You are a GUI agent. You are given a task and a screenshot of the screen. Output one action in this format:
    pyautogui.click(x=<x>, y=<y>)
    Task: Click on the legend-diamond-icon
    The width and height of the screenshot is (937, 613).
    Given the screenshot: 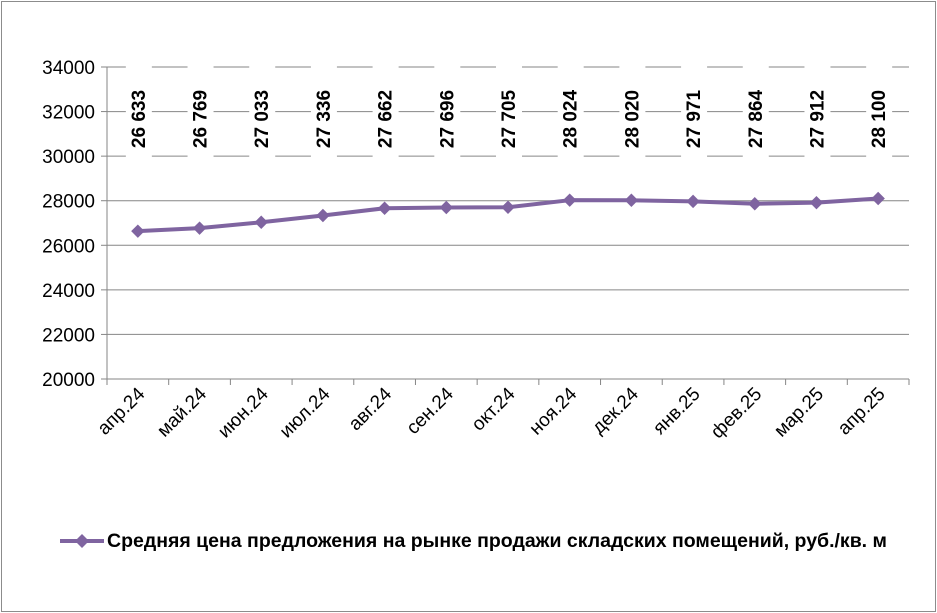 What is the action you would take?
    pyautogui.click(x=82, y=541)
    